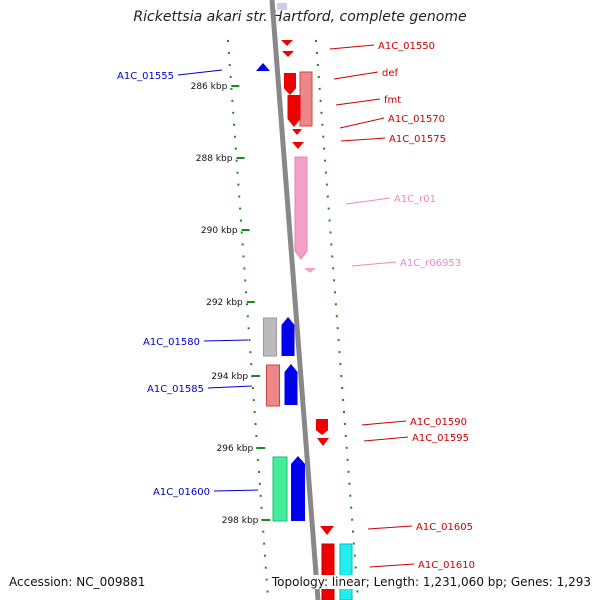 The image size is (600, 600). I want to click on callout-text: A1C_r01, so click(415, 199).